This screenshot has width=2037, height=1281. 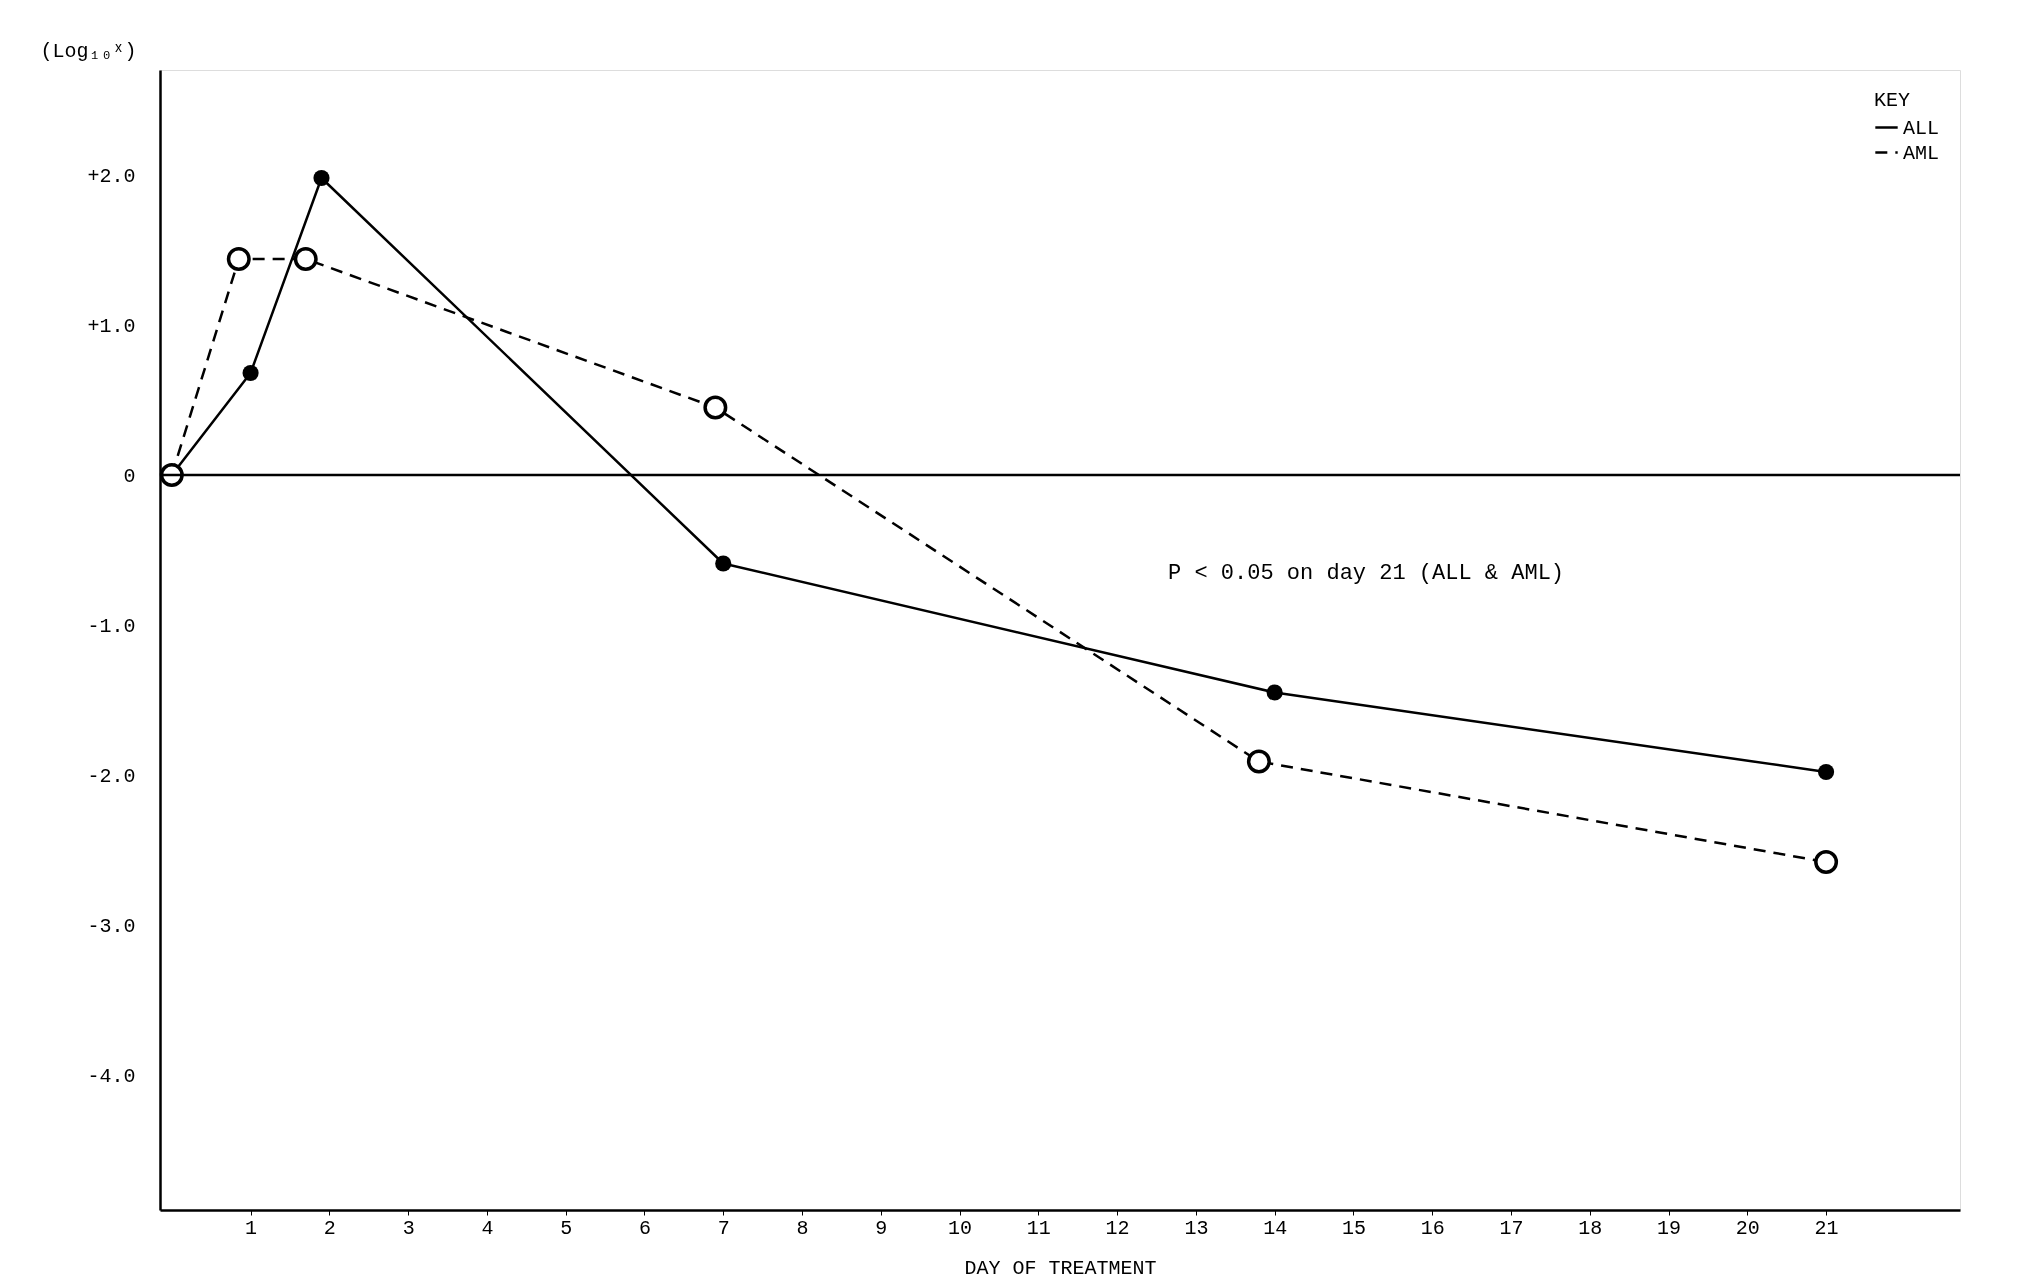 What do you see at coordinates (1921, 128) in the screenshot?
I see `legend-label: ALL` at bounding box center [1921, 128].